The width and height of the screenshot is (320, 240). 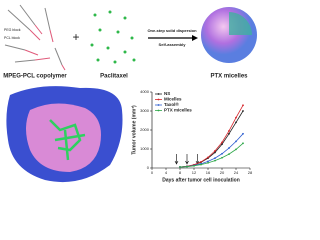 What do you see at coordinates (64, 134) in the screenshot?
I see `protein-image` at bounding box center [64, 134].